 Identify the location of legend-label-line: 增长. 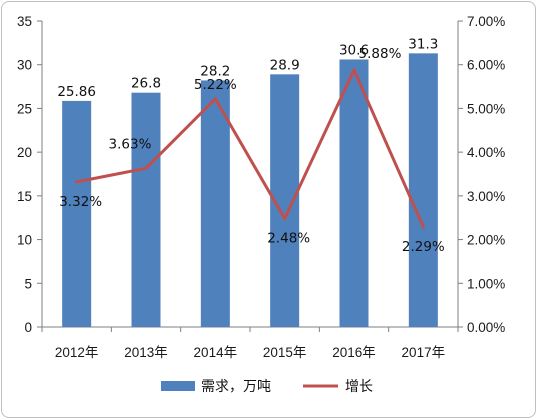
(359, 387).